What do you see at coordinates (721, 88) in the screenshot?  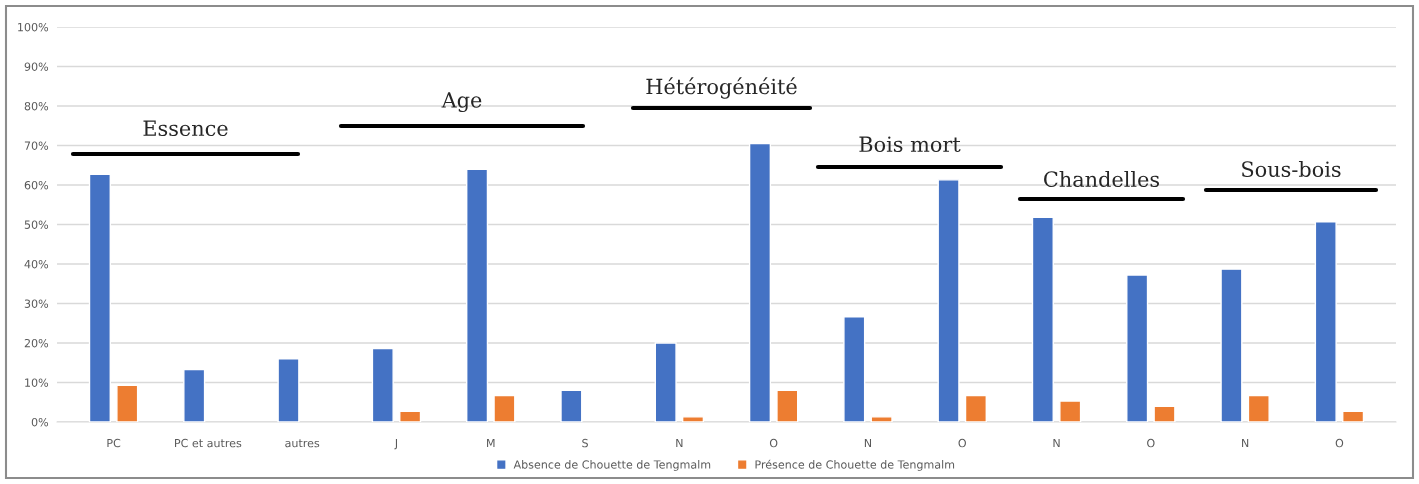 I see `annotation: Hétérogénéité` at bounding box center [721, 88].